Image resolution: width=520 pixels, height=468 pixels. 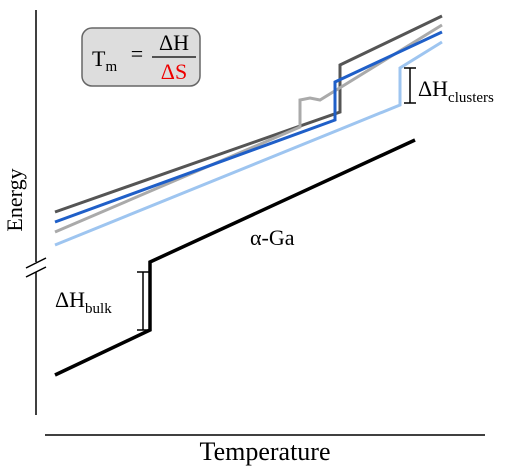 What do you see at coordinates (265, 451) in the screenshot?
I see `x-axis-label: Temperature` at bounding box center [265, 451].